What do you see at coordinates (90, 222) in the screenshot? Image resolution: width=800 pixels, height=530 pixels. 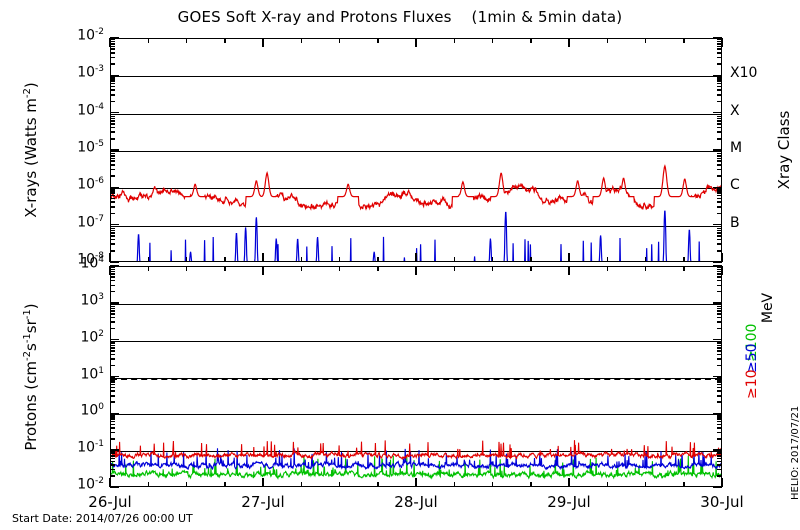 I see `y-tick-label--7: 10⁻⁷` at bounding box center [90, 222].